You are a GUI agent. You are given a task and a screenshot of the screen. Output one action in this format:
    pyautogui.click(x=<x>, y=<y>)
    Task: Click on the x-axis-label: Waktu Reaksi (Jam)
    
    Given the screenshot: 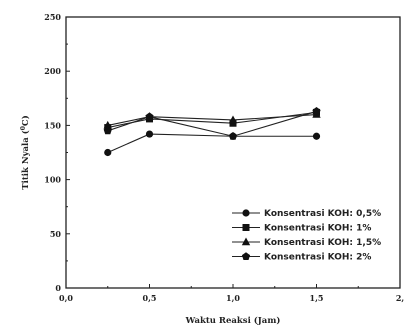 What is the action you would take?
    pyautogui.click(x=233, y=320)
    